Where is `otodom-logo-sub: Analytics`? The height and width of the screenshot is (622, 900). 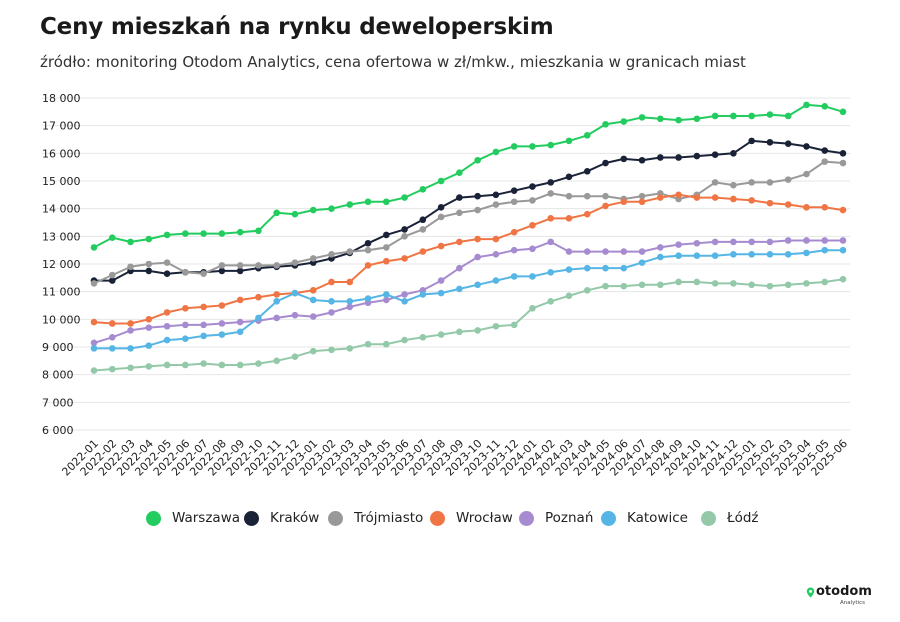
otodom-logo-sub: Analytics is located at coordinates (852, 603).